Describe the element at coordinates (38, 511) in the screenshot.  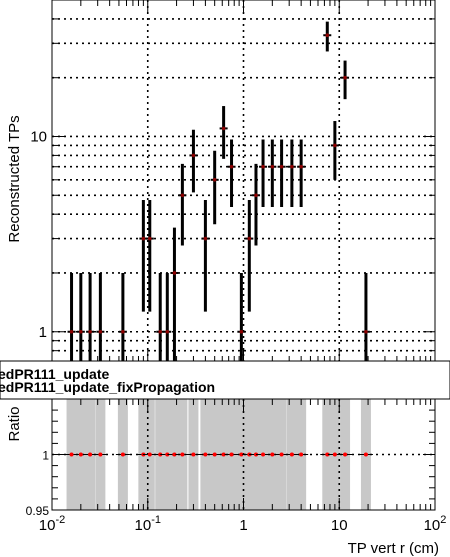
I see `lower-y-tick-label: 0.95` at that location.